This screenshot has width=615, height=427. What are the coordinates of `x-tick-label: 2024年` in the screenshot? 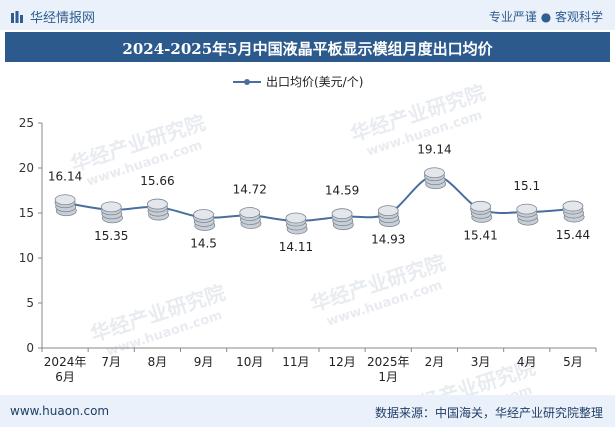 It's located at (65, 362).